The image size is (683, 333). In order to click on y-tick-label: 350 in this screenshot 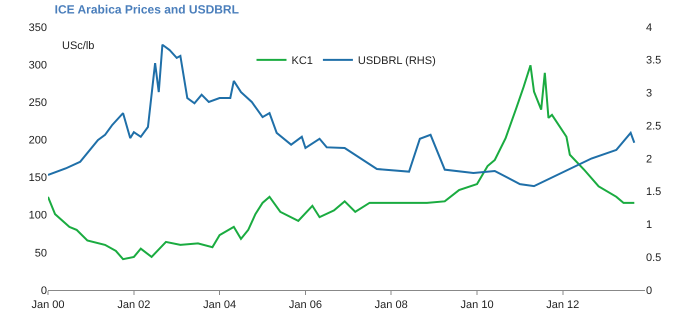, I will do `click(37, 28)`.